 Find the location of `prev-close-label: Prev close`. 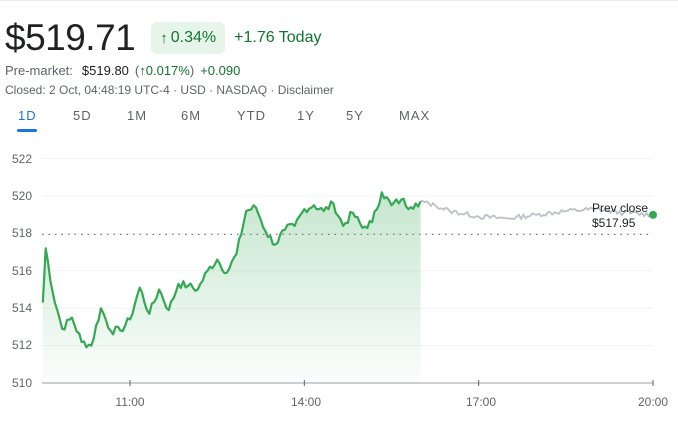

prev-close-label: Prev close is located at coordinates (620, 208).